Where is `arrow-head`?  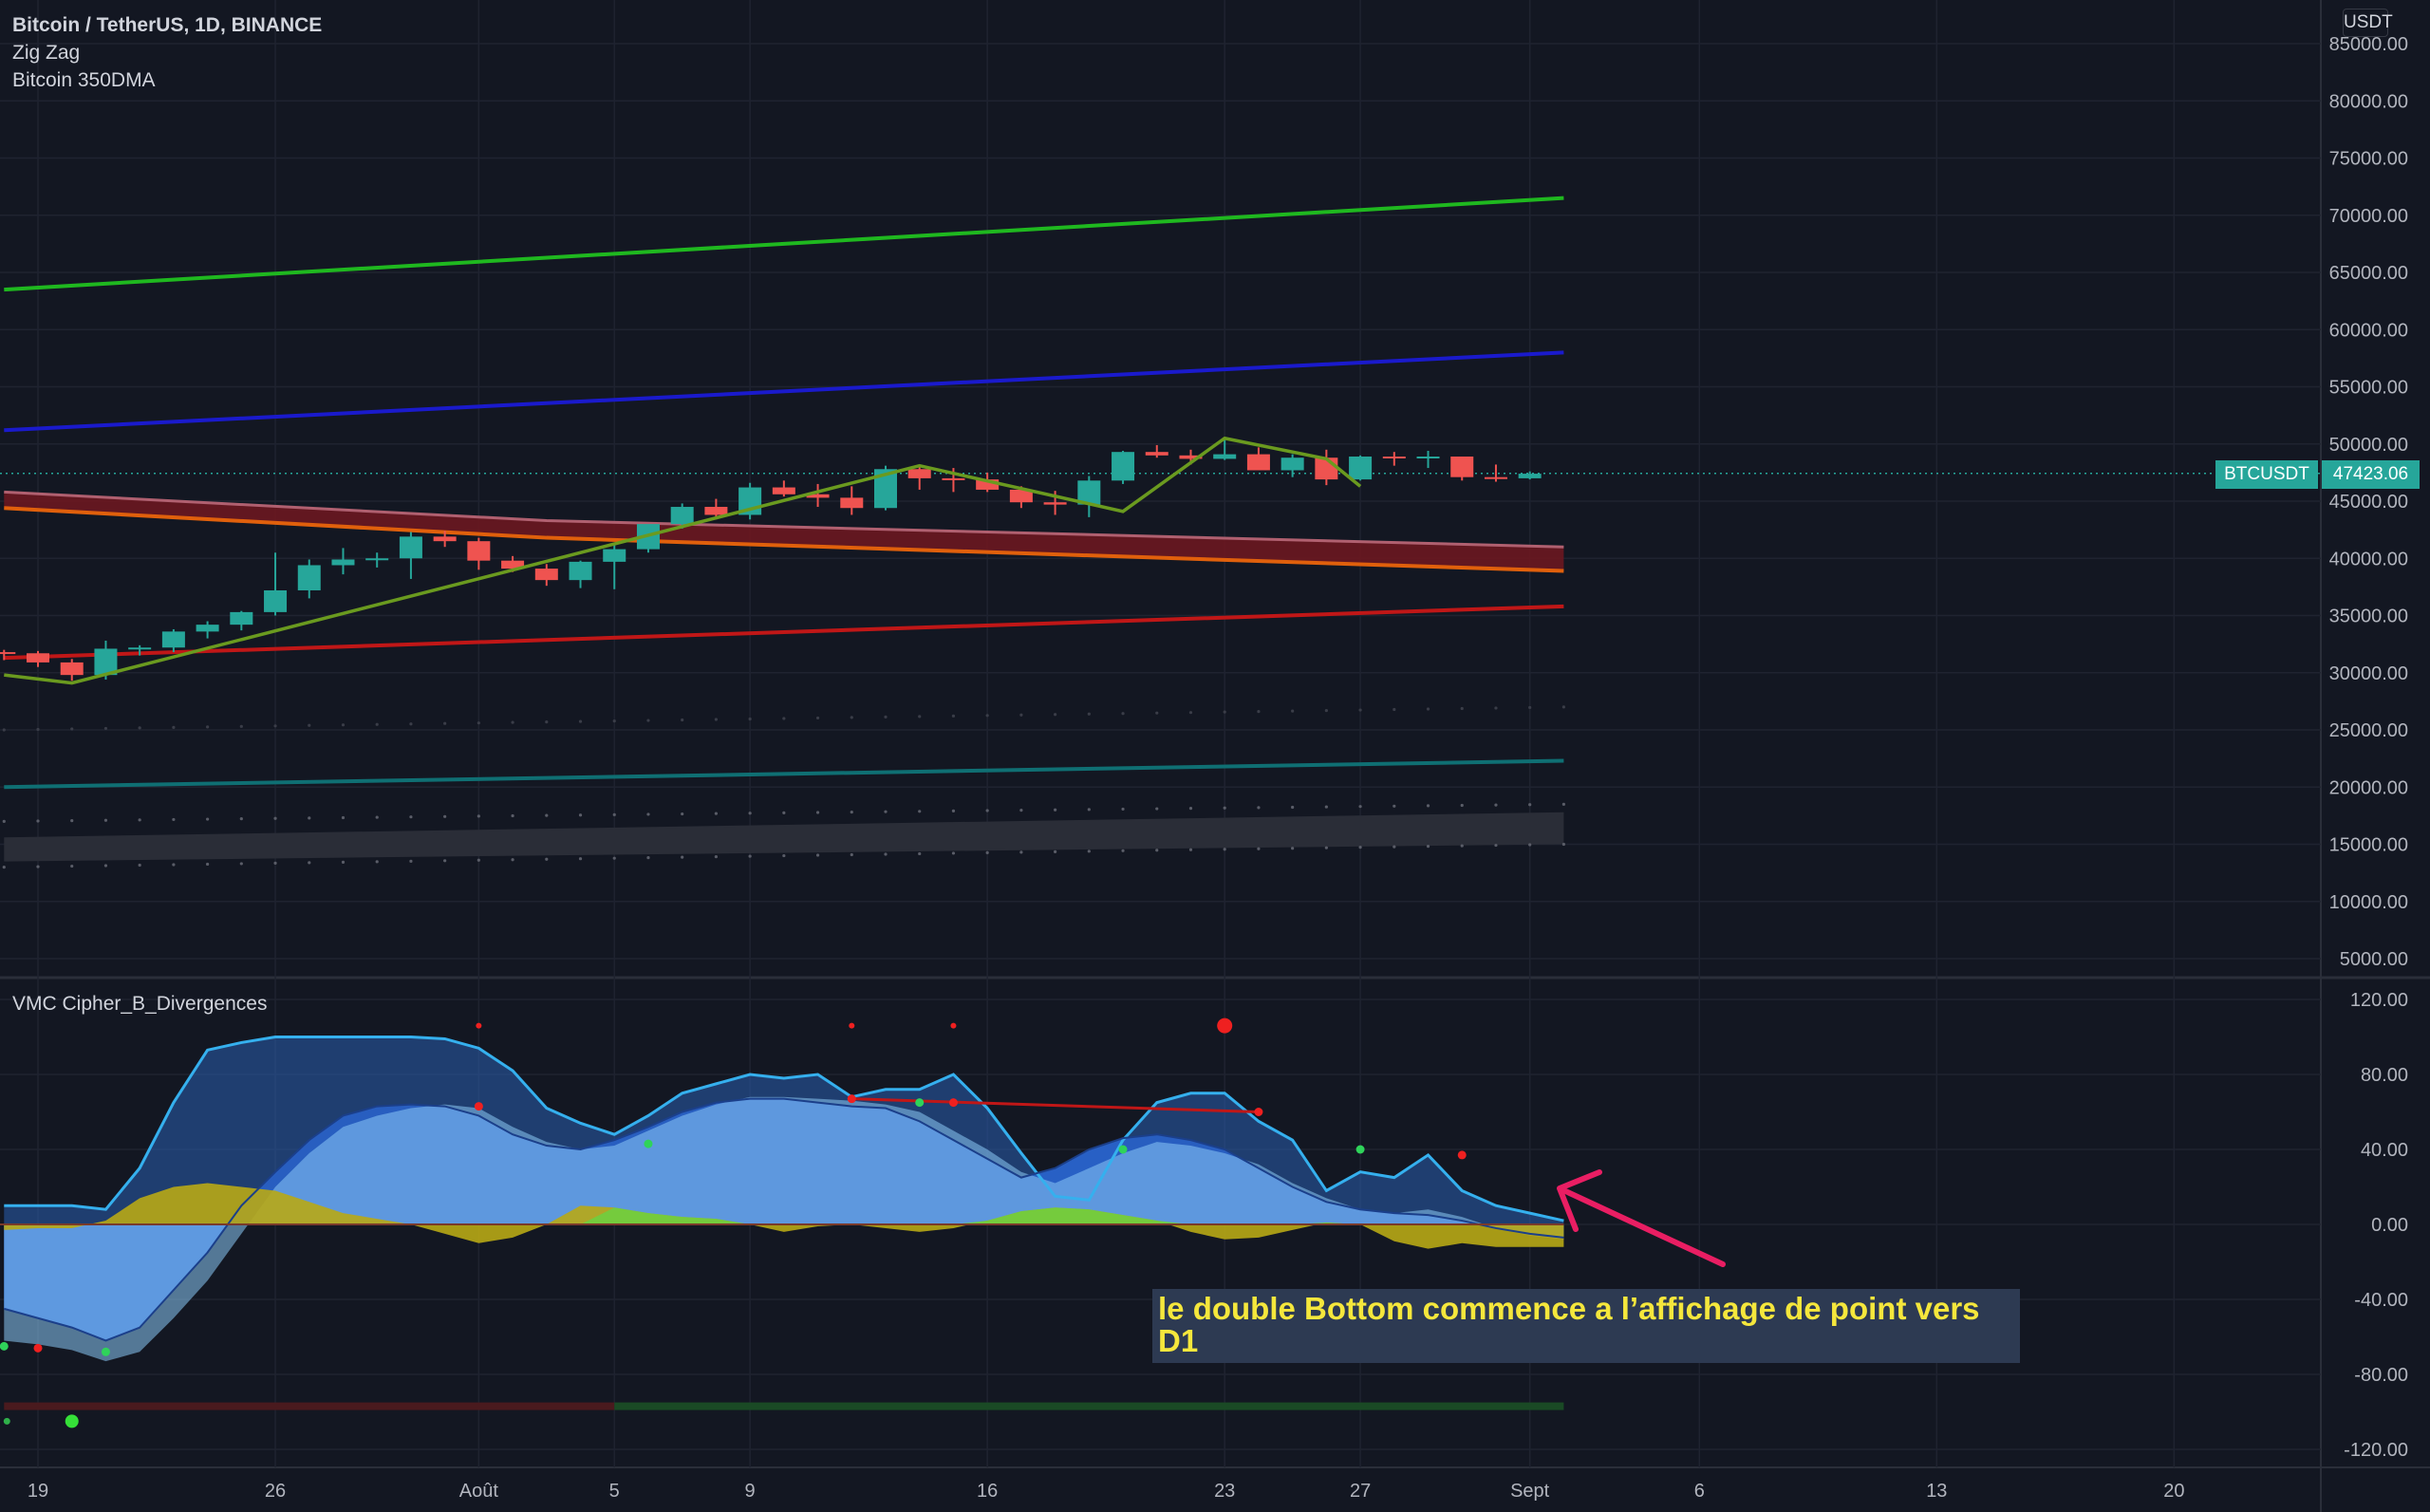 arrow-head is located at coordinates (1580, 1200).